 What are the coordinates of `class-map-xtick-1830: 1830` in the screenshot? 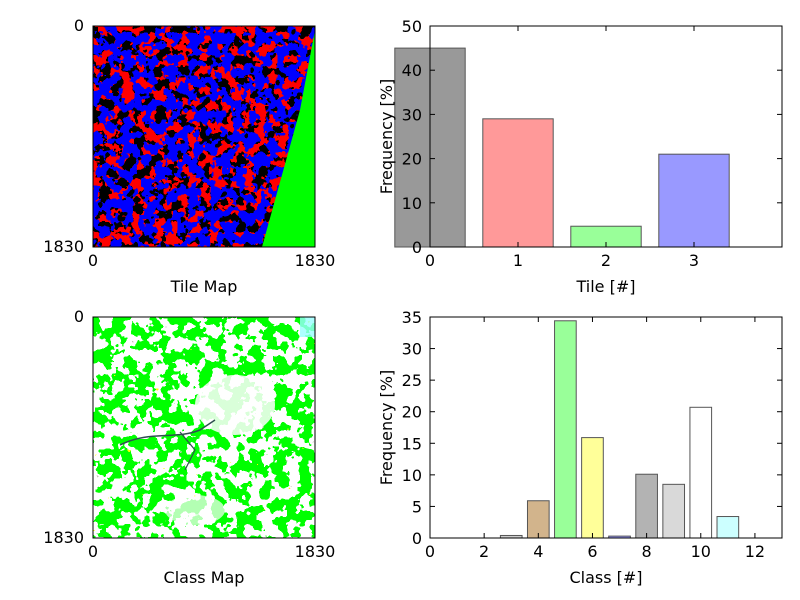 It's located at (315, 551).